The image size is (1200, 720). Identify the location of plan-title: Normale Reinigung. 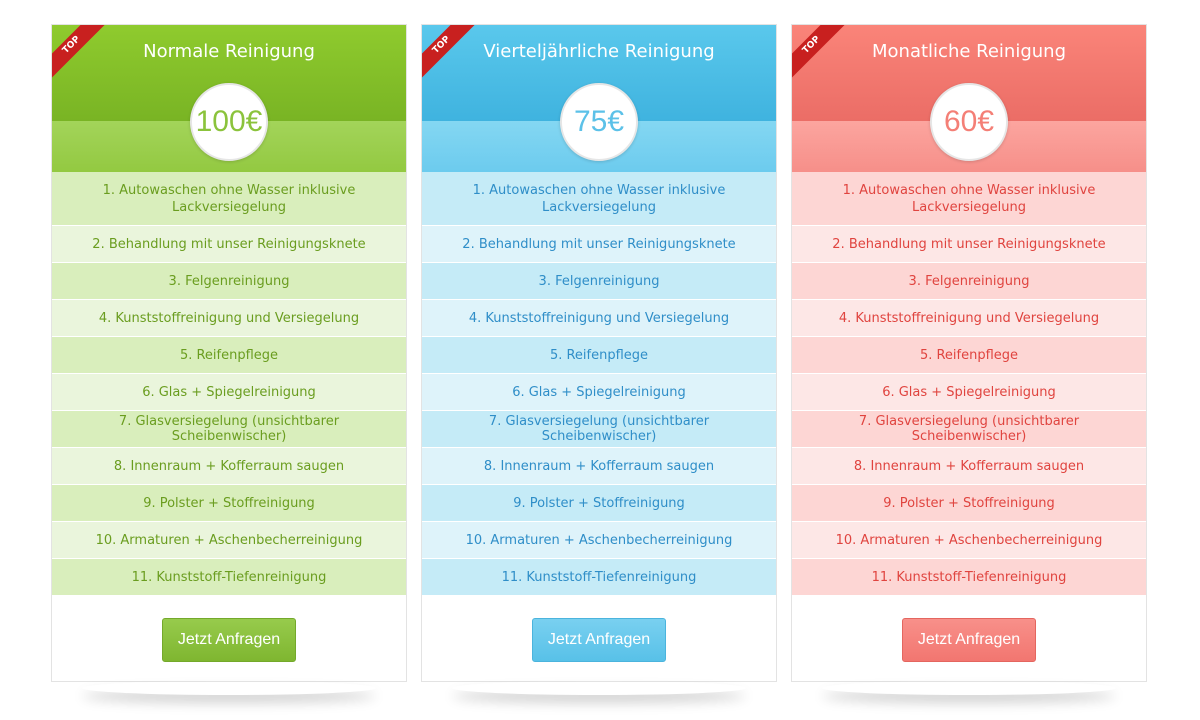
(229, 51).